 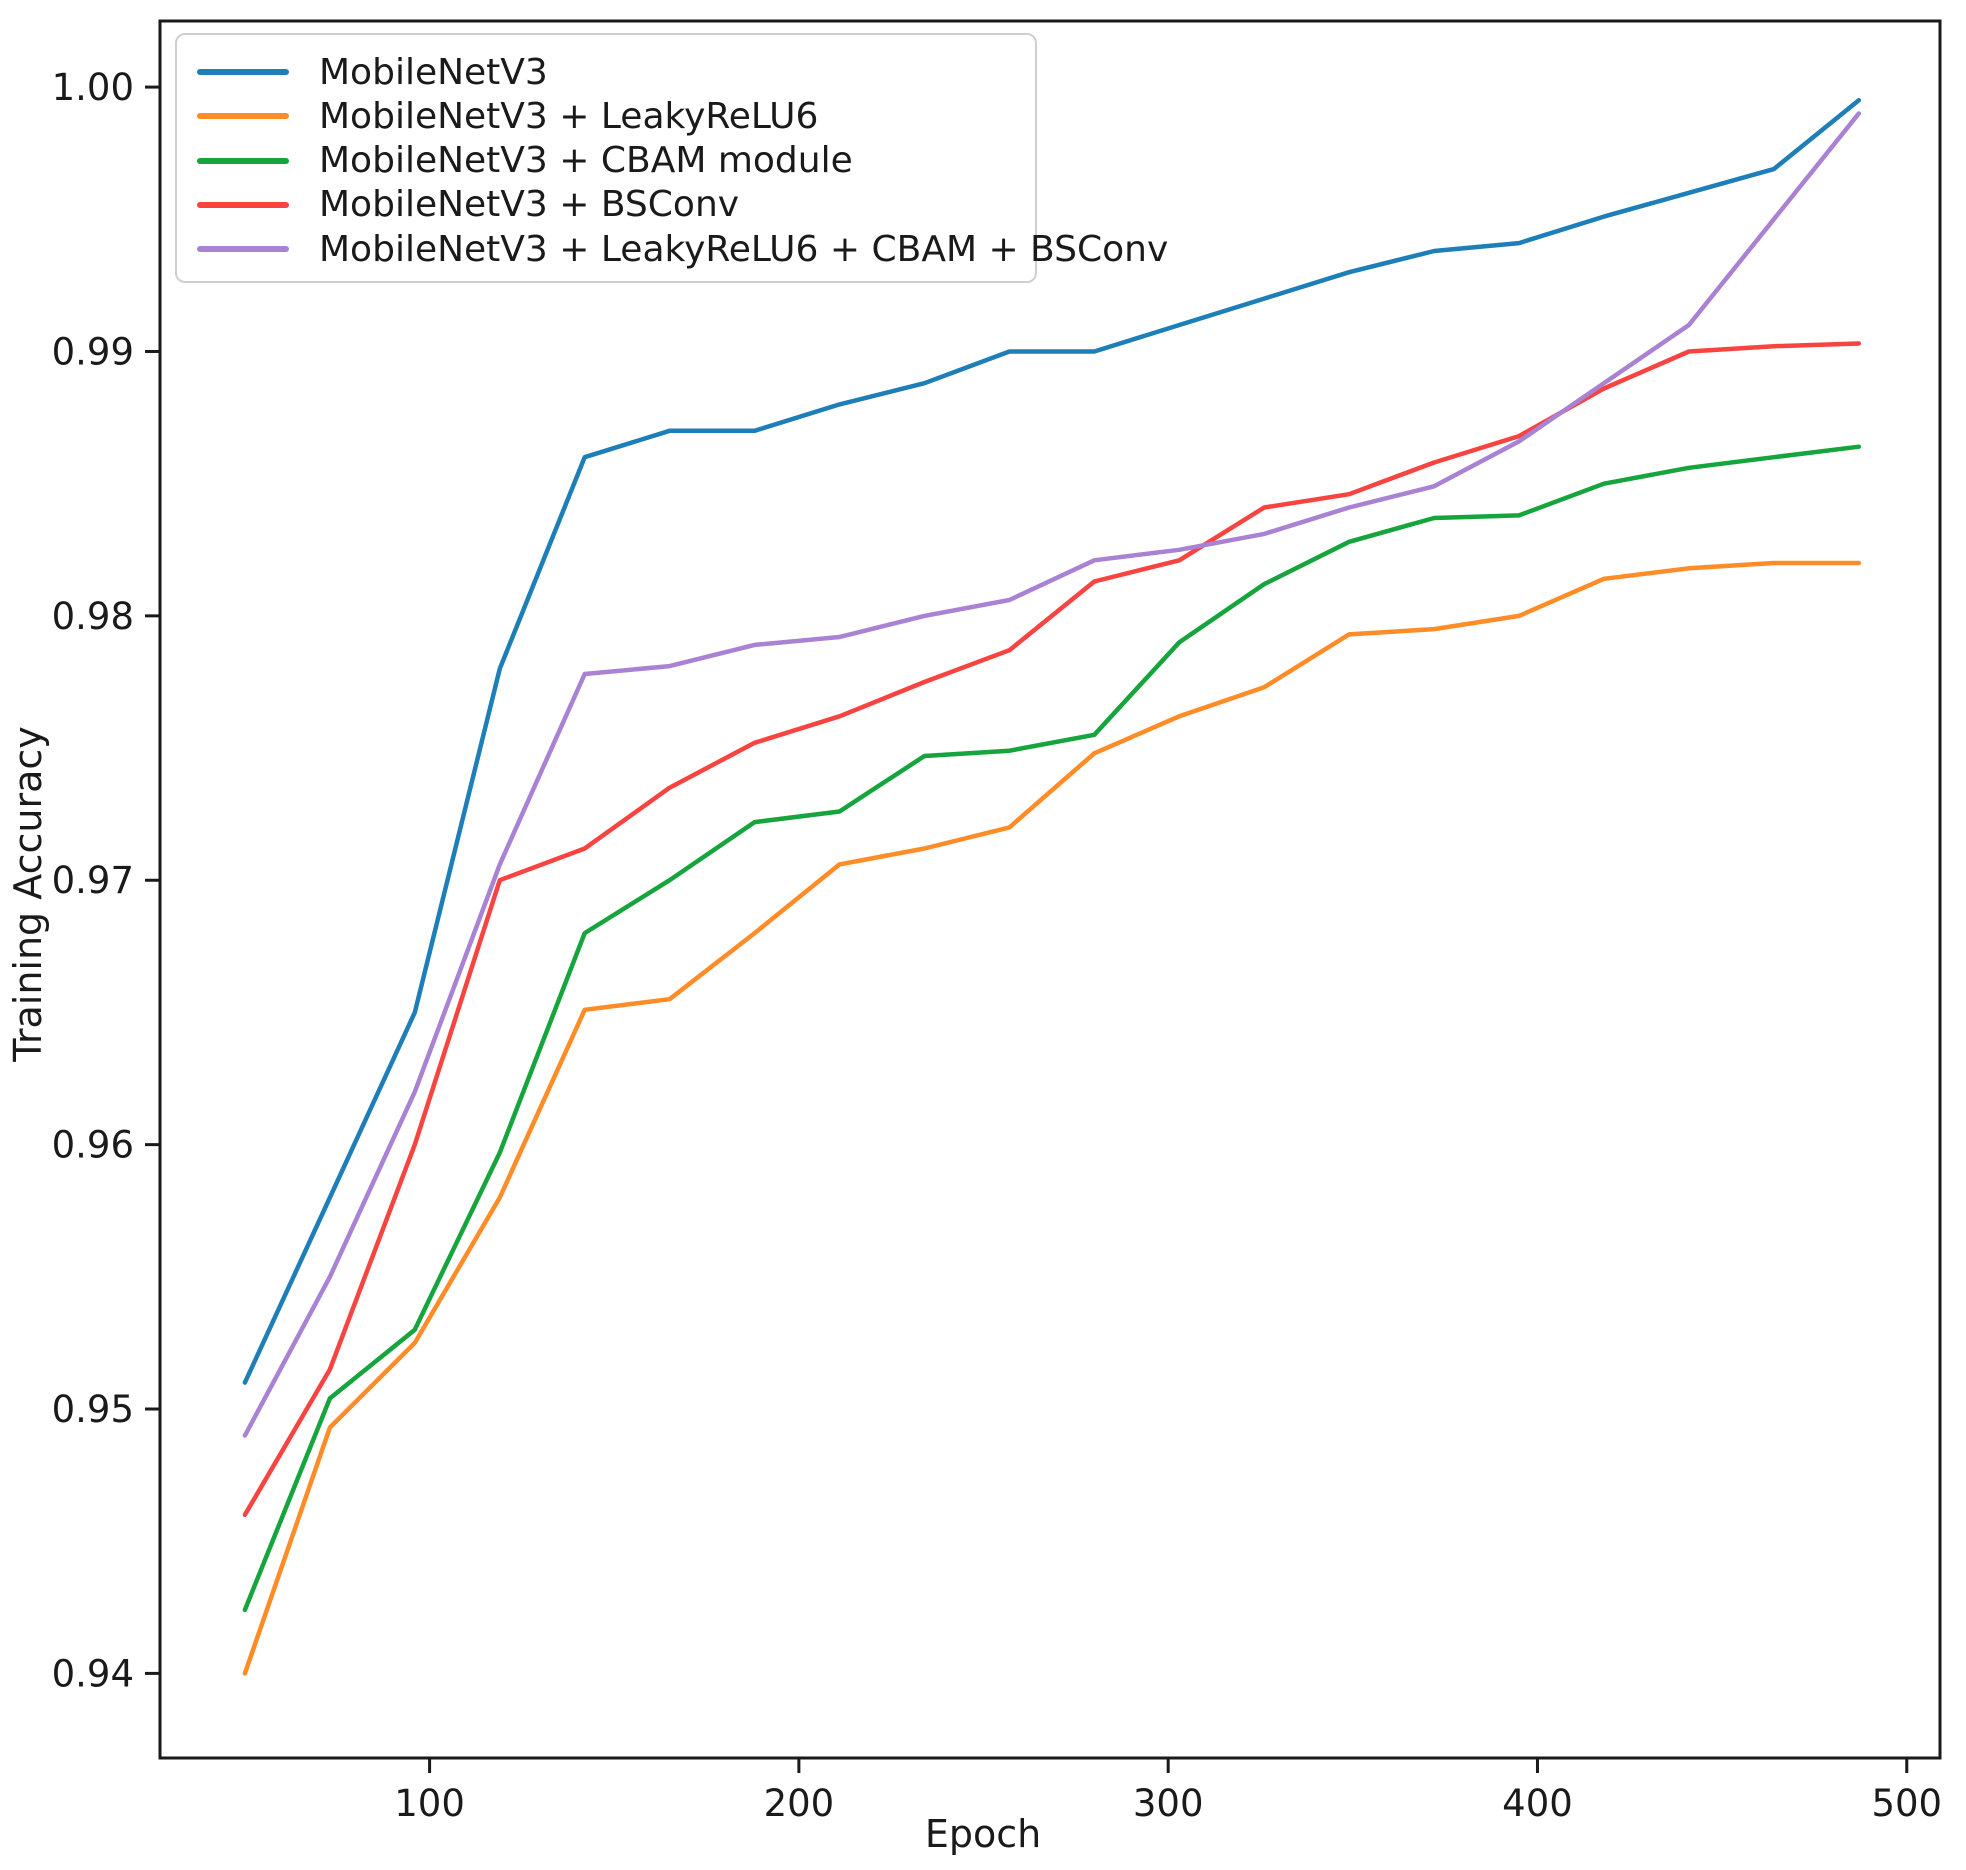 I want to click on legend-label: MobileNetV3 + LeakyReLU6, so click(x=569, y=116).